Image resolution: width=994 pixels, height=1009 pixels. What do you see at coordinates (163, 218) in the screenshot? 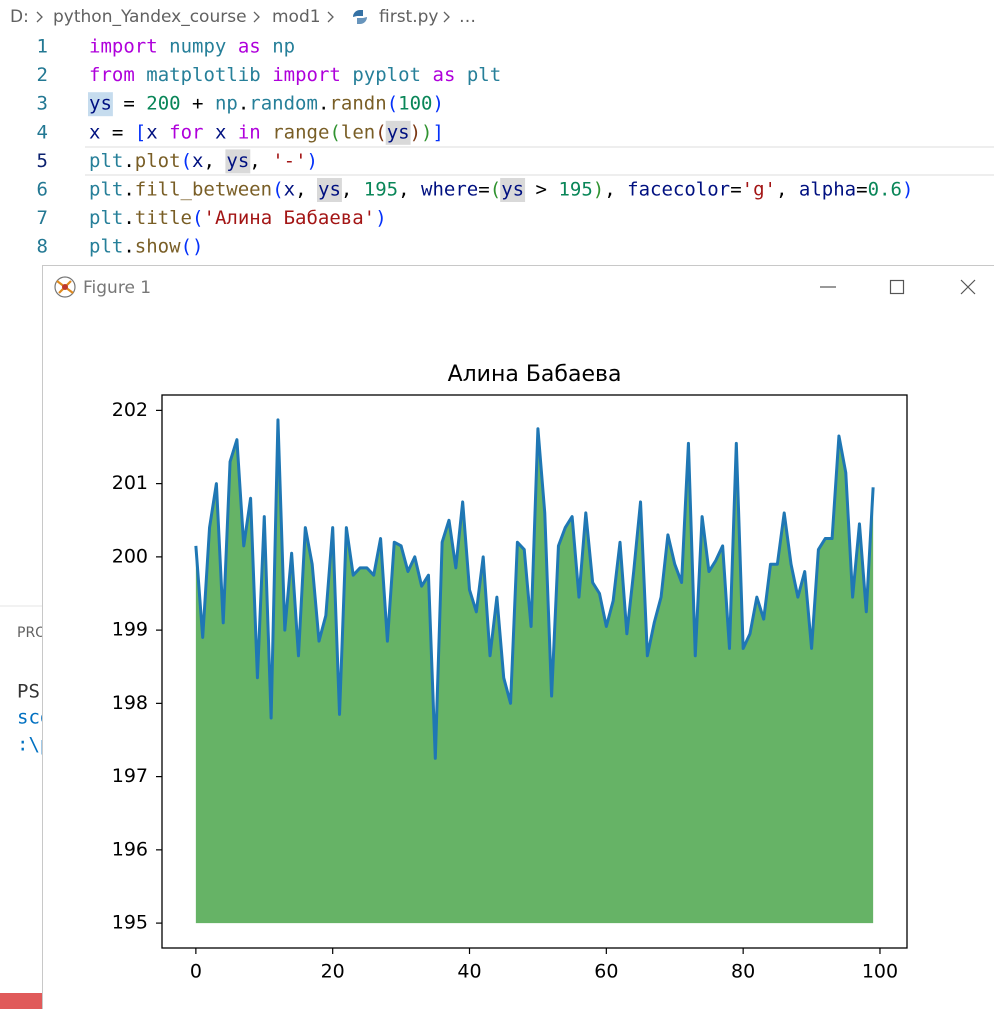
I see `code-token: title` at bounding box center [163, 218].